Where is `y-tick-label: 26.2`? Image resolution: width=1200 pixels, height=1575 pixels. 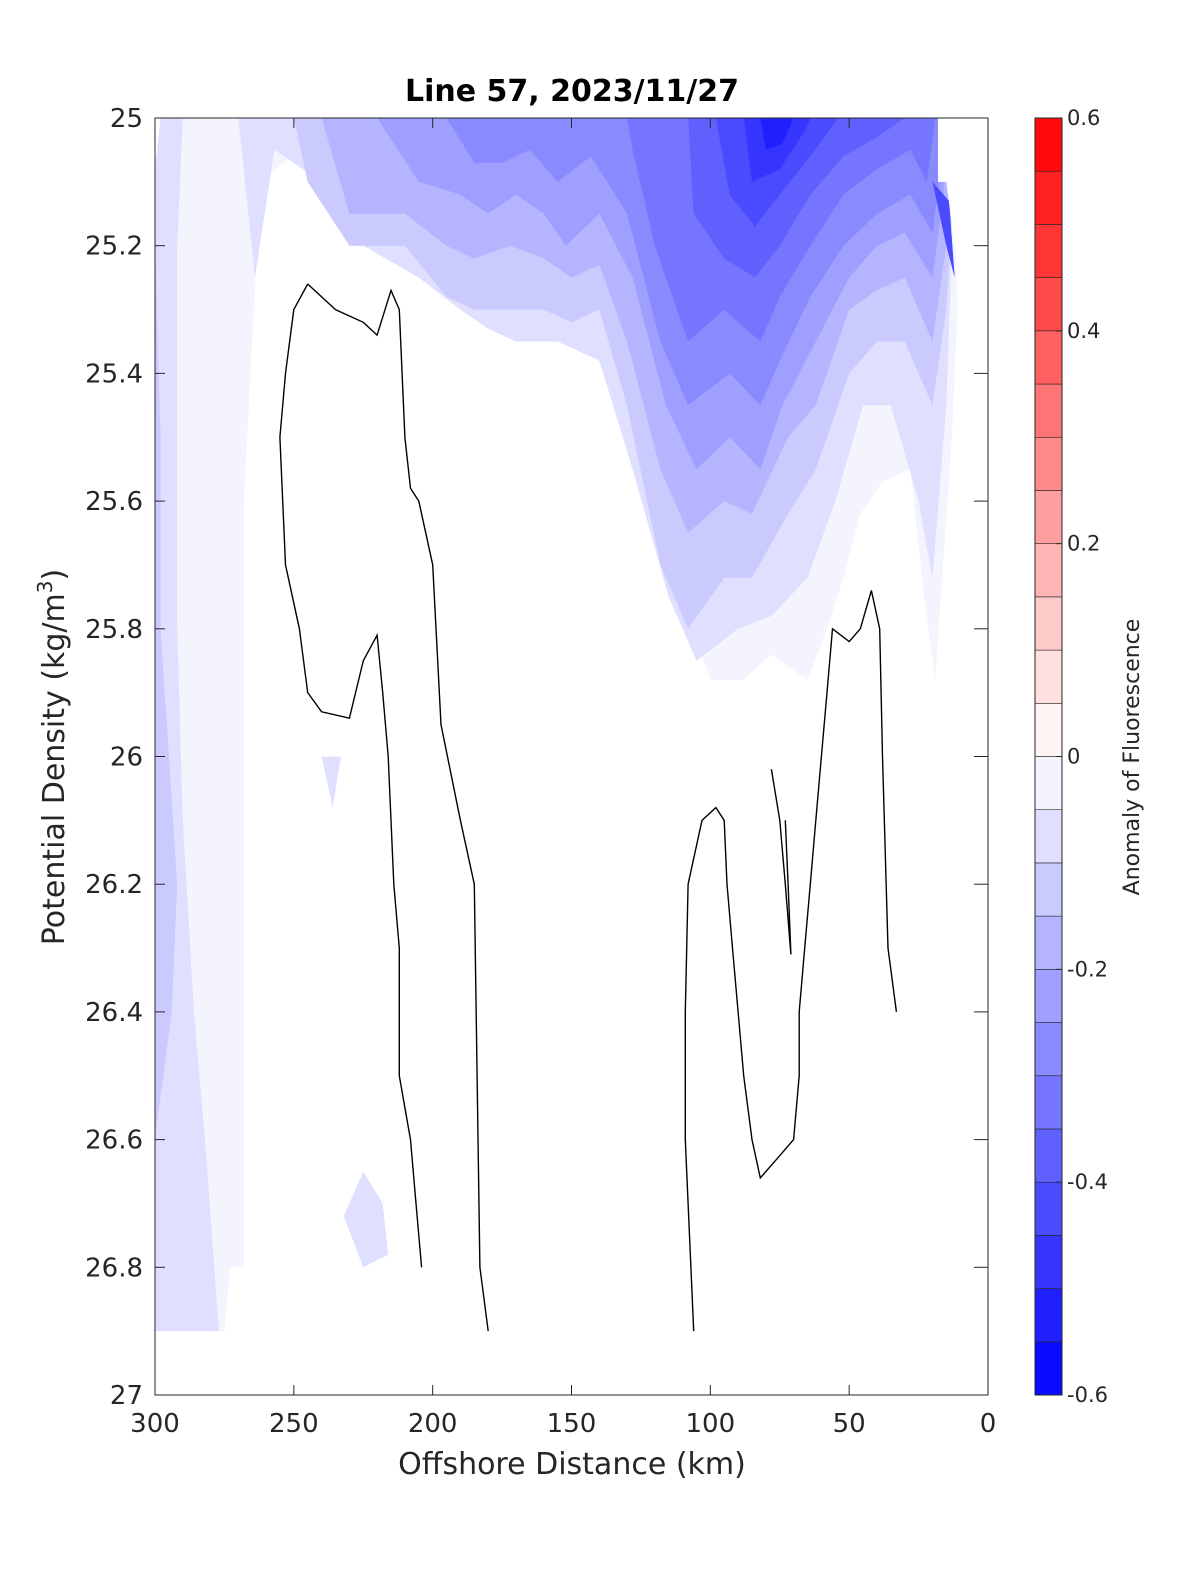
y-tick-label: 26.2 is located at coordinates (114, 885).